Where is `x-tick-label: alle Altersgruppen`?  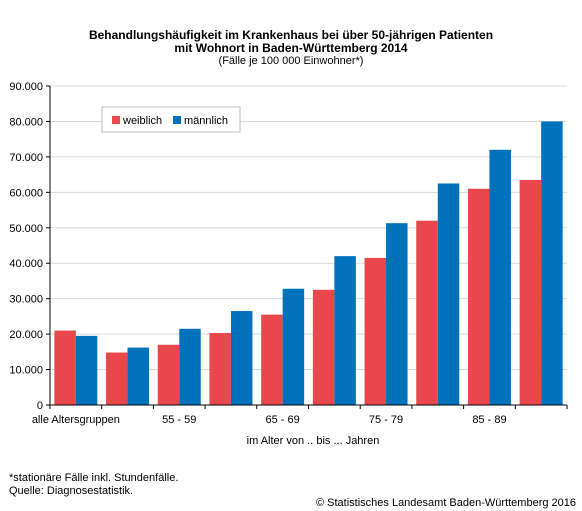 x-tick-label: alle Altersgruppen is located at coordinates (76, 420).